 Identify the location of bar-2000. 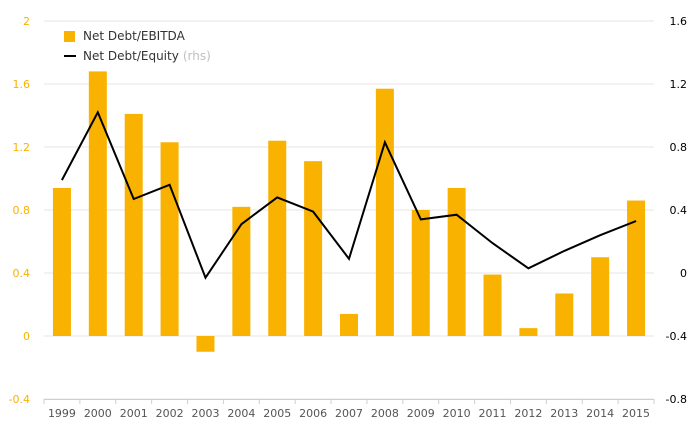
(97, 204).